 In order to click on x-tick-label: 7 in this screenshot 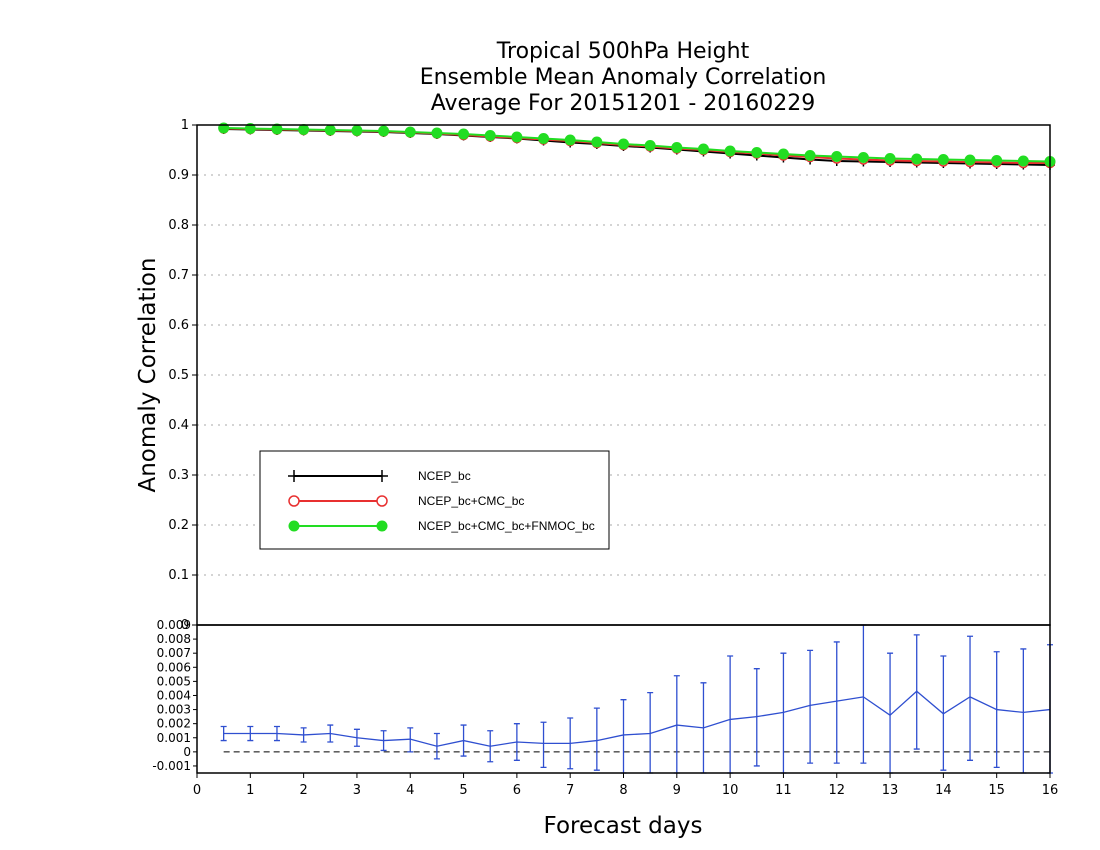, I will do `click(570, 790)`.